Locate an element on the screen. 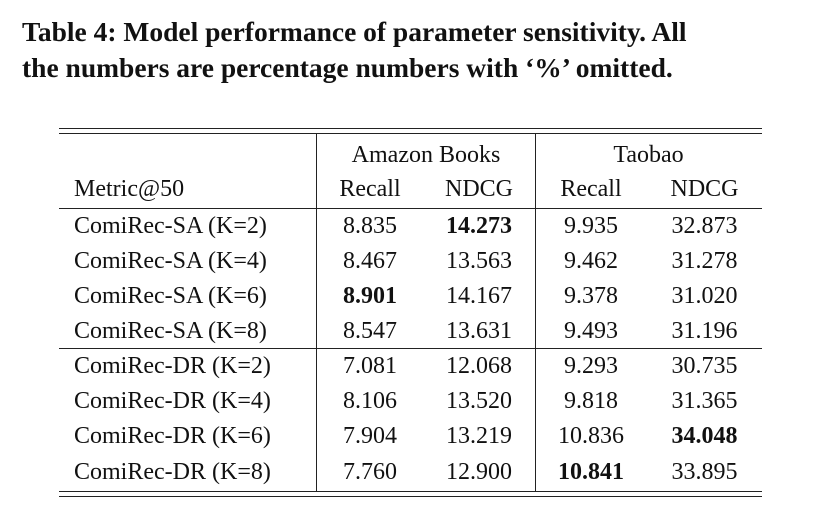 Image resolution: width=822 pixels, height=522 pixels. row-label: ComiRec-SA (K=2) is located at coordinates (170, 225).